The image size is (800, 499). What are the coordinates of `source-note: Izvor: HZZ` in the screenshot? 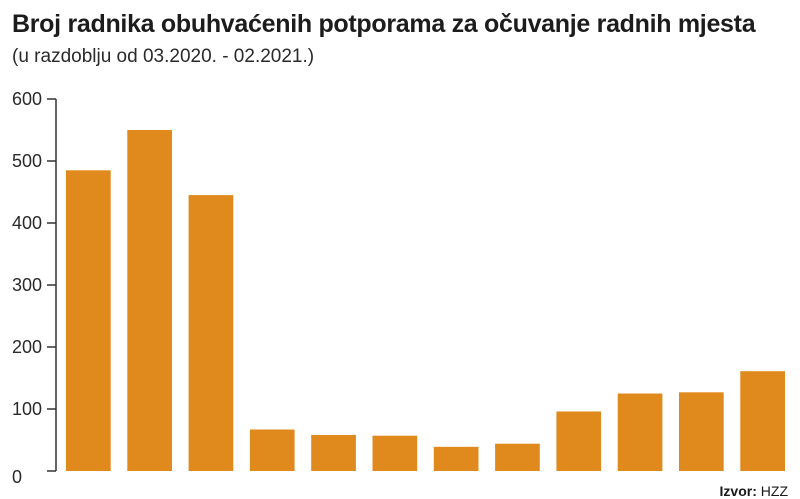 It's located at (754, 491).